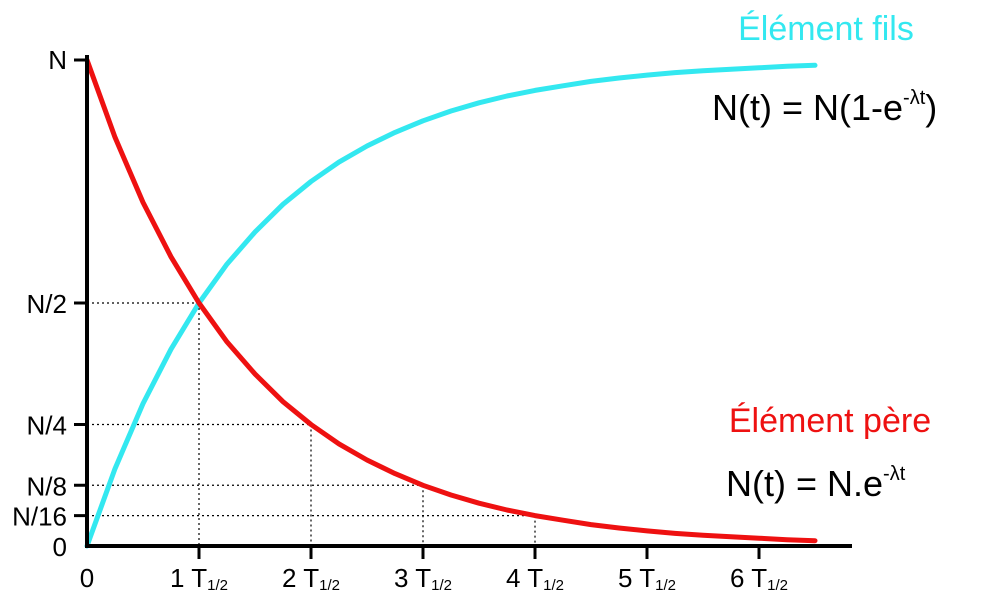  Describe the element at coordinates (57, 60) in the screenshot. I see `y-tick-label-5: N` at that location.